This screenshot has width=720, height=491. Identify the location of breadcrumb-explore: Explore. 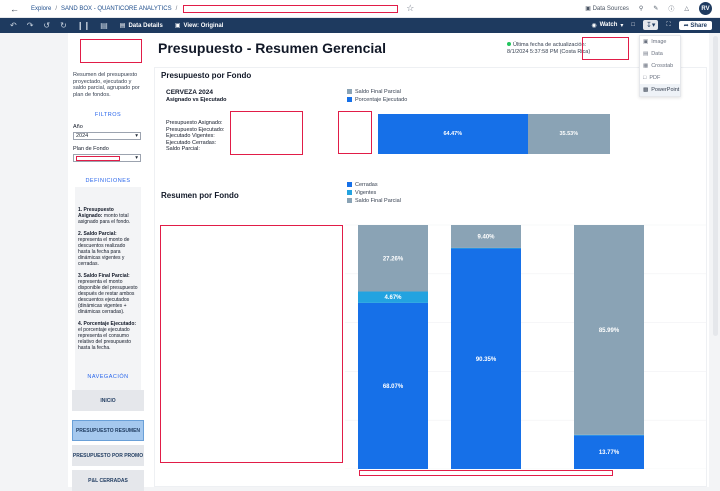
(41, 8).